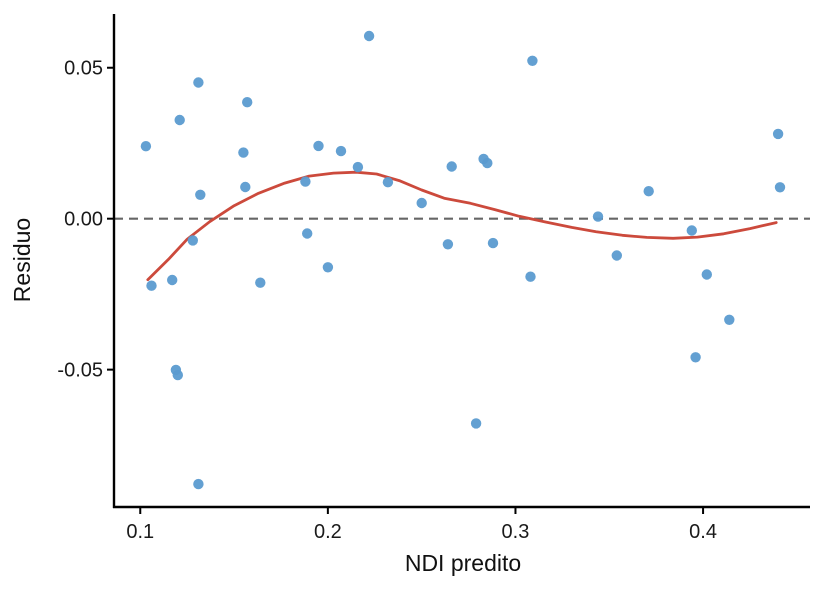  I want to click on x-tick-label-1: 0.1, so click(140, 532).